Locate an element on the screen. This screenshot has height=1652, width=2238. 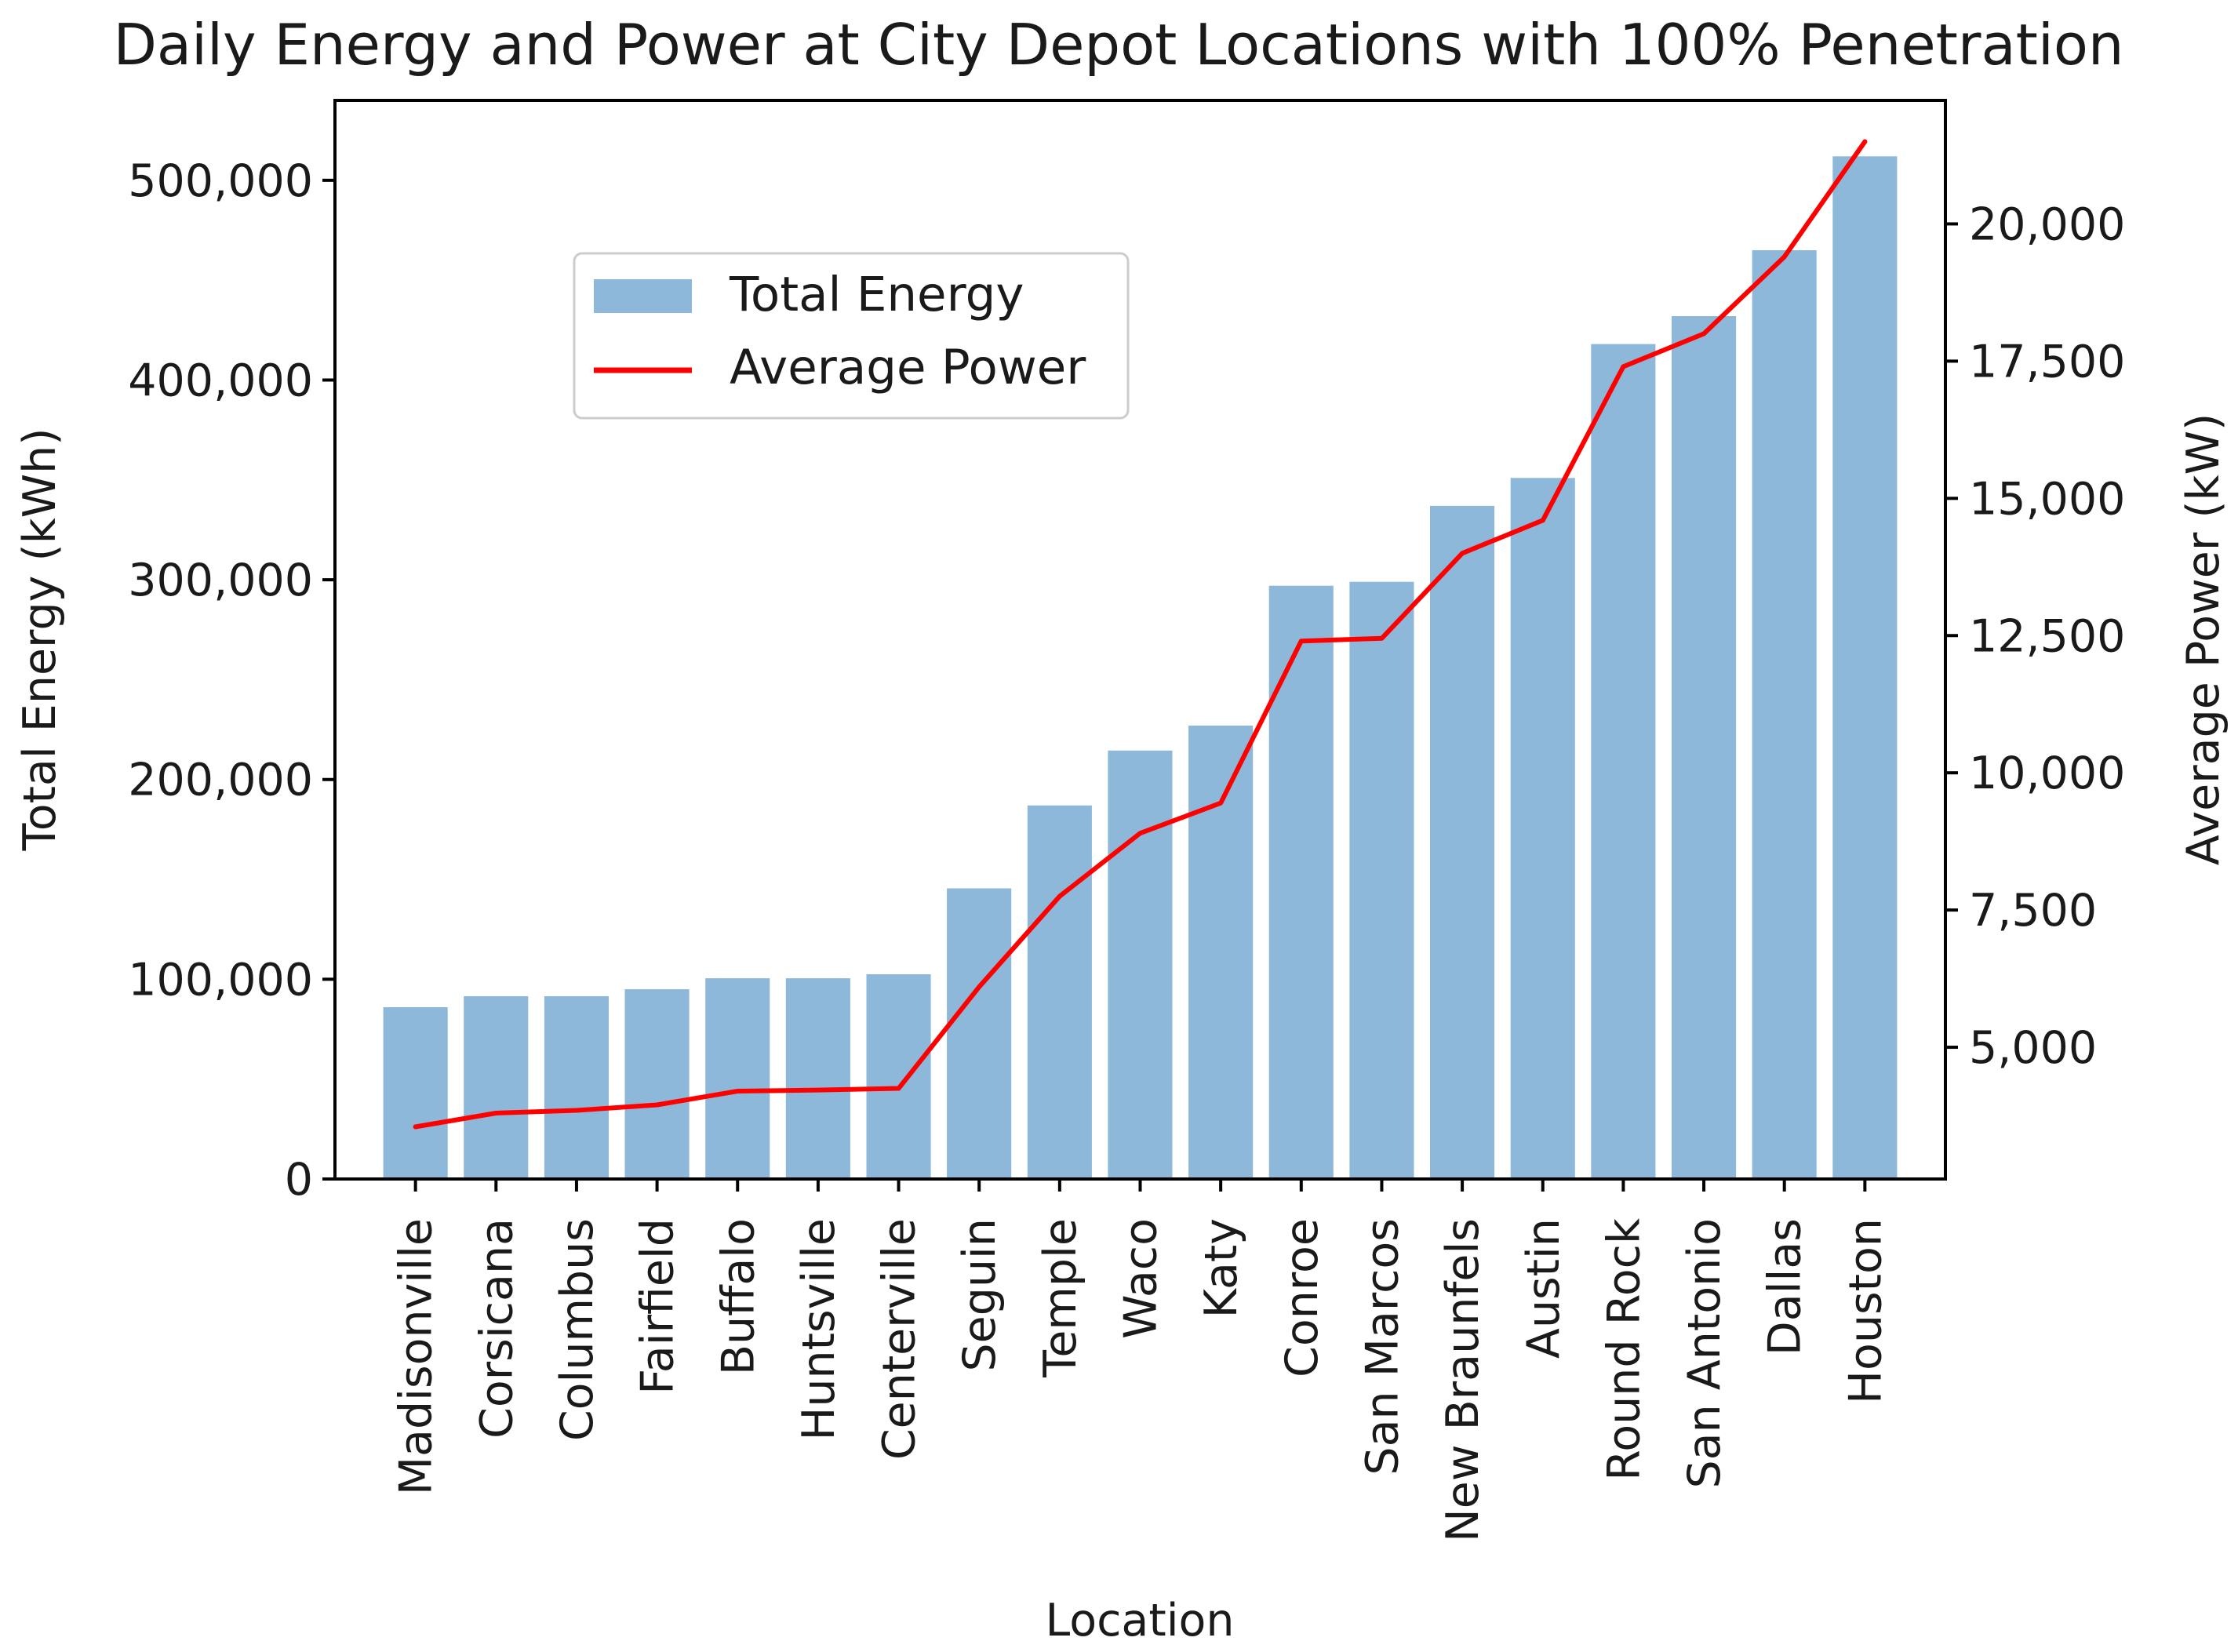
bar-round-rock is located at coordinates (1624, 762).